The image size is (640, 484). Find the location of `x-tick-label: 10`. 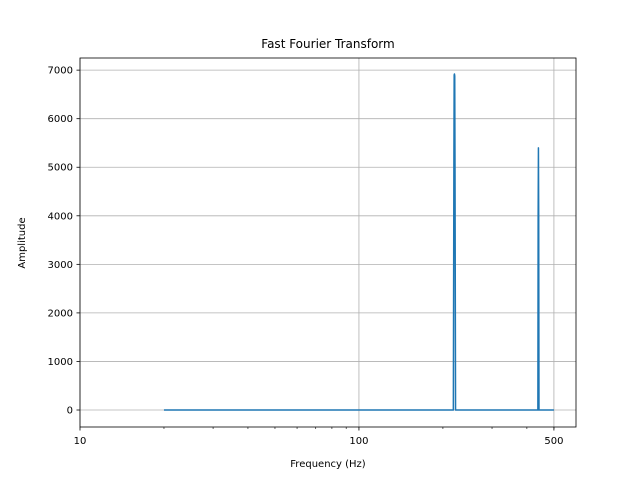

x-tick-label: 10 is located at coordinates (80, 441).